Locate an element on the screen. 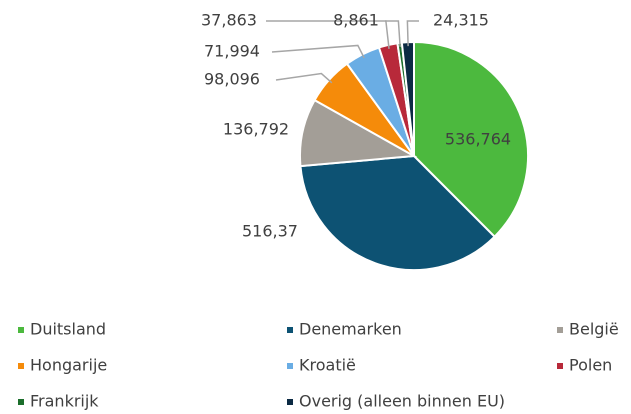  data-label: 24,315 is located at coordinates (461, 20).